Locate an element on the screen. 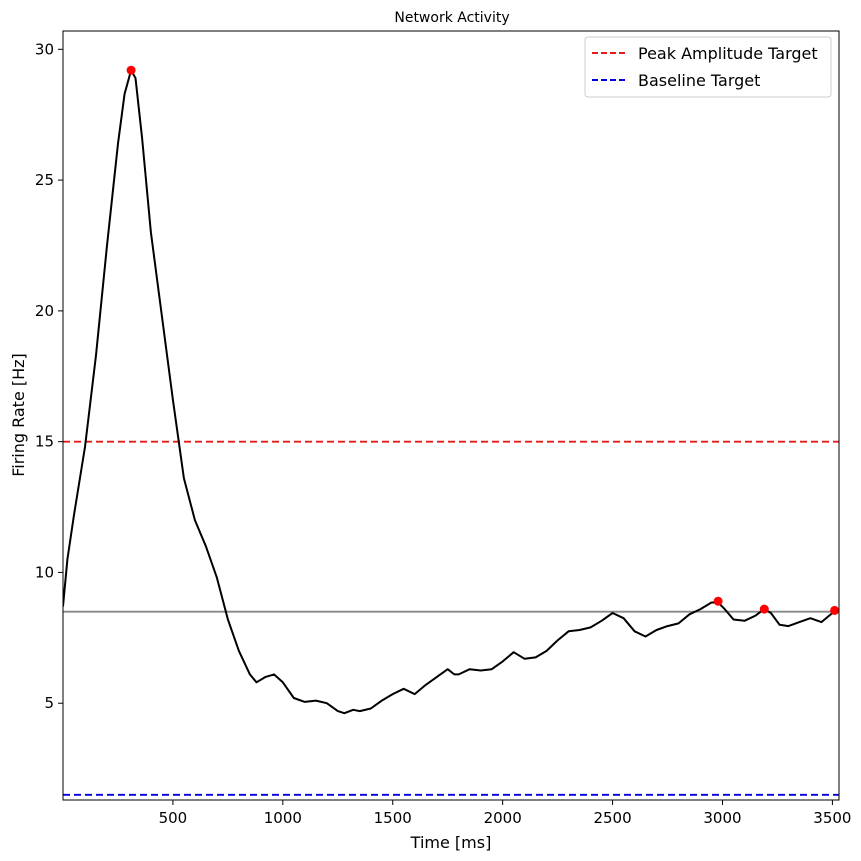  y-tick-label: 15 is located at coordinates (44, 442).